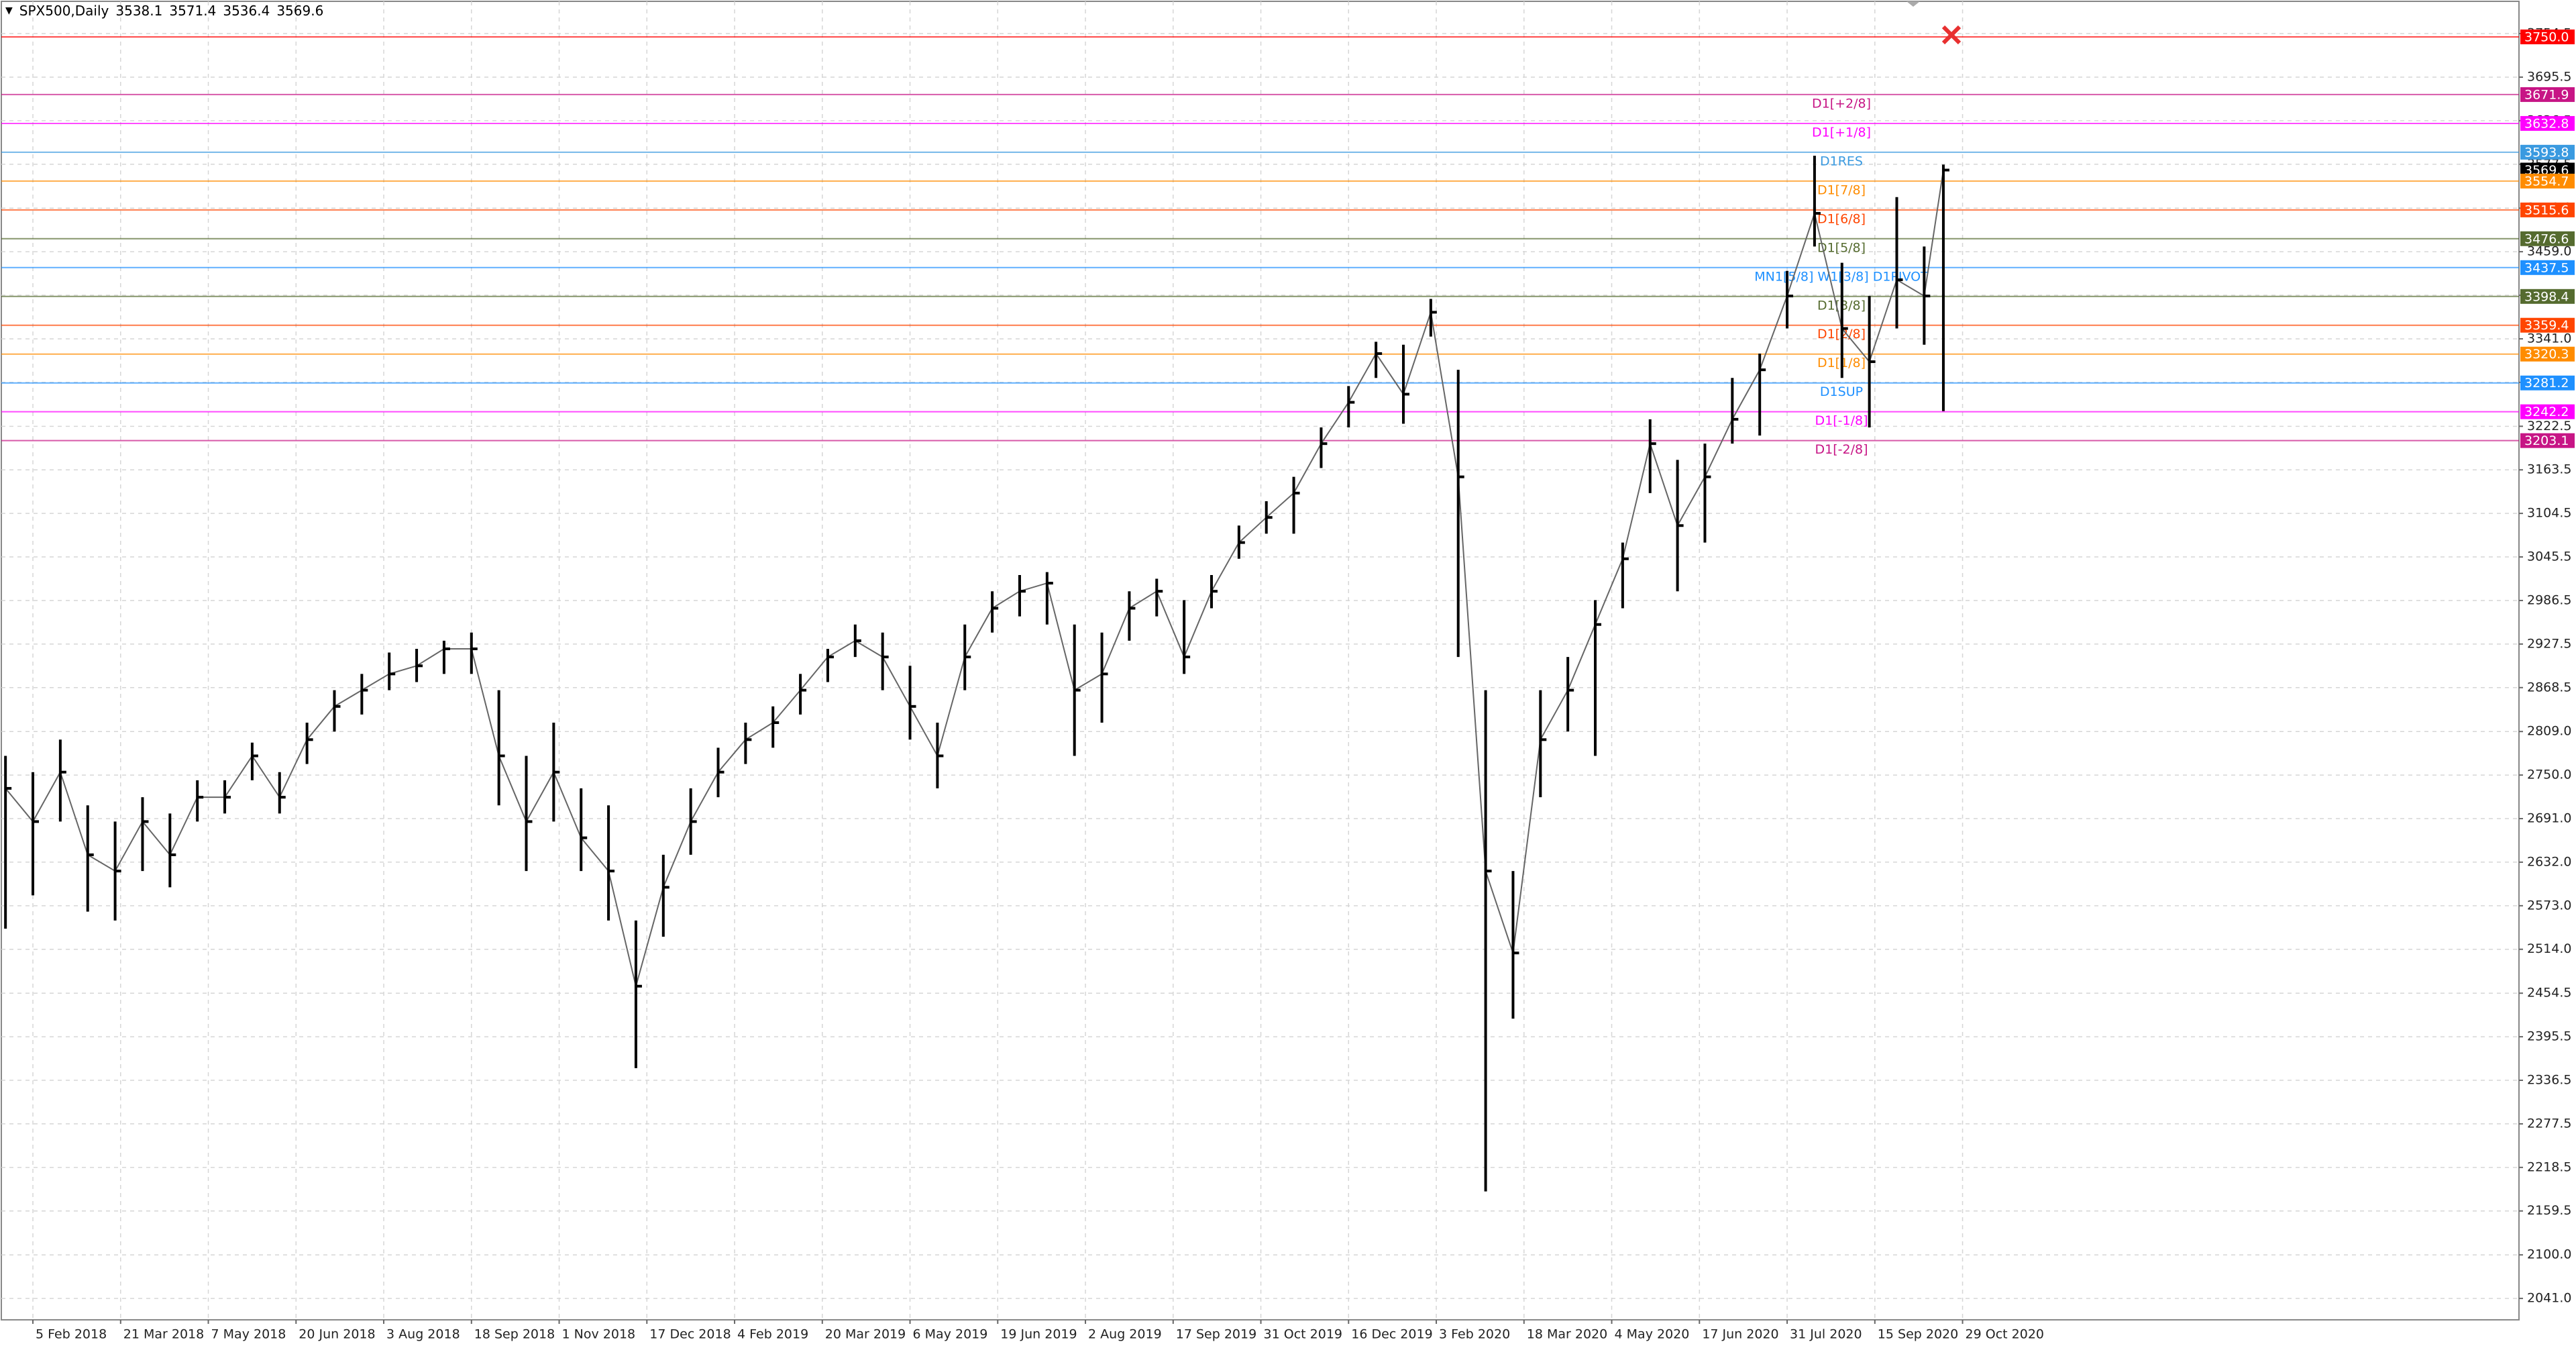  What do you see at coordinates (1841, 133) in the screenshot?
I see `level-name: D1[+1/8]` at bounding box center [1841, 133].